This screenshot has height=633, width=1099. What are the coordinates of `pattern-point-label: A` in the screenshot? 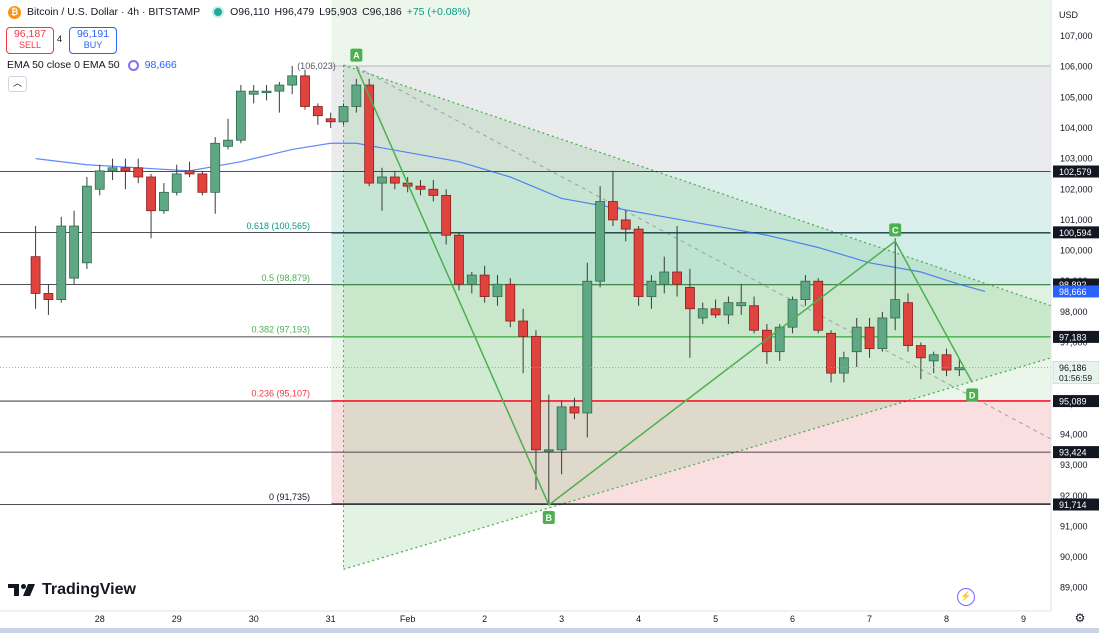 It's located at (356, 56).